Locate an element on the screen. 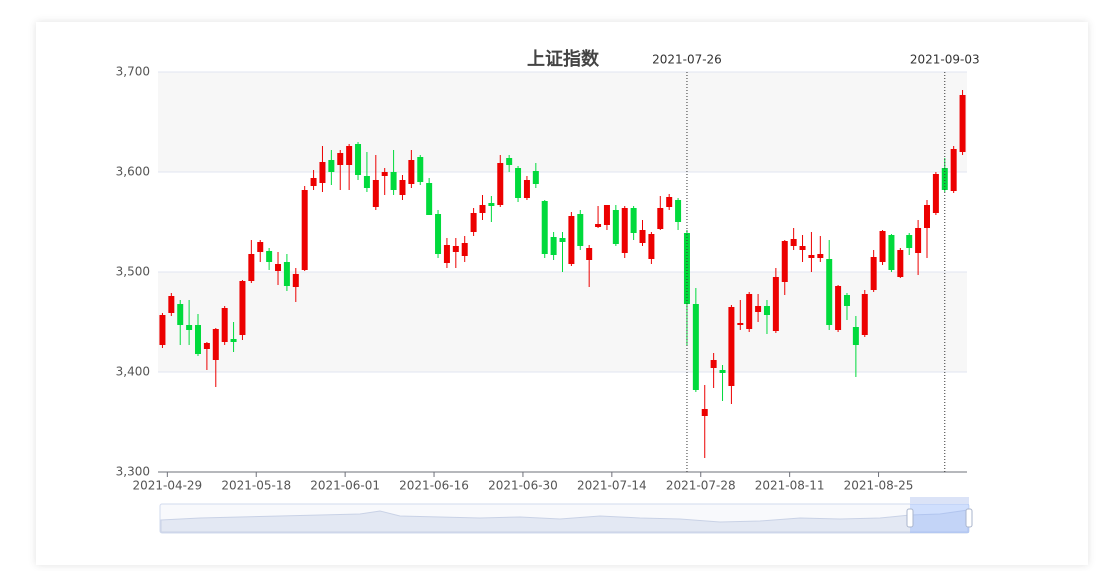 The image size is (1098, 571). x-tick-label: 2021-05-18 is located at coordinates (256, 486).